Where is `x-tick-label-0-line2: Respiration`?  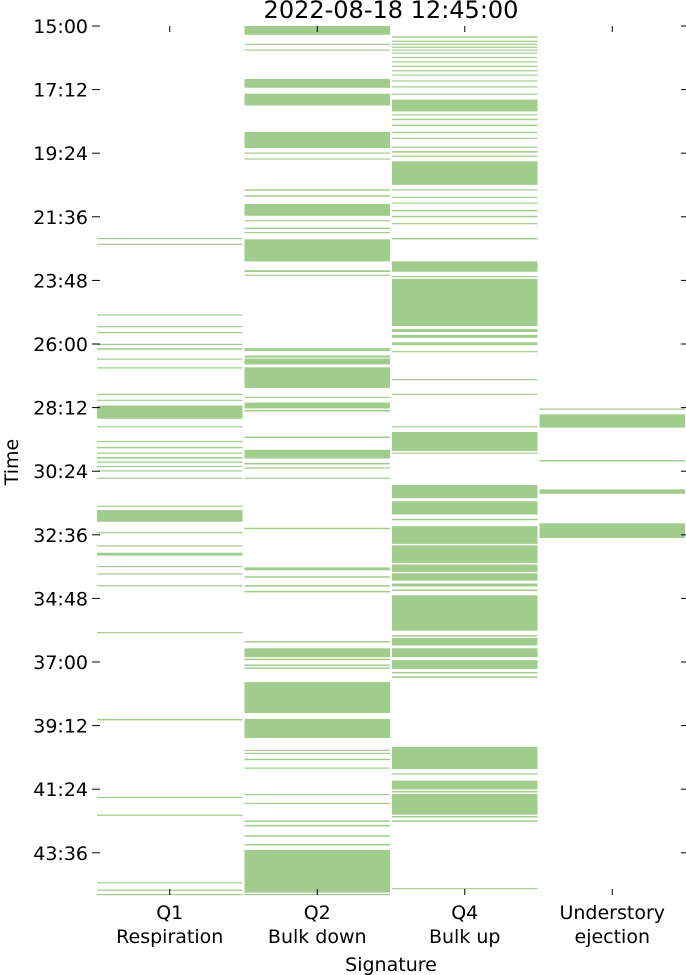 x-tick-label-0-line2: Respiration is located at coordinates (169, 937).